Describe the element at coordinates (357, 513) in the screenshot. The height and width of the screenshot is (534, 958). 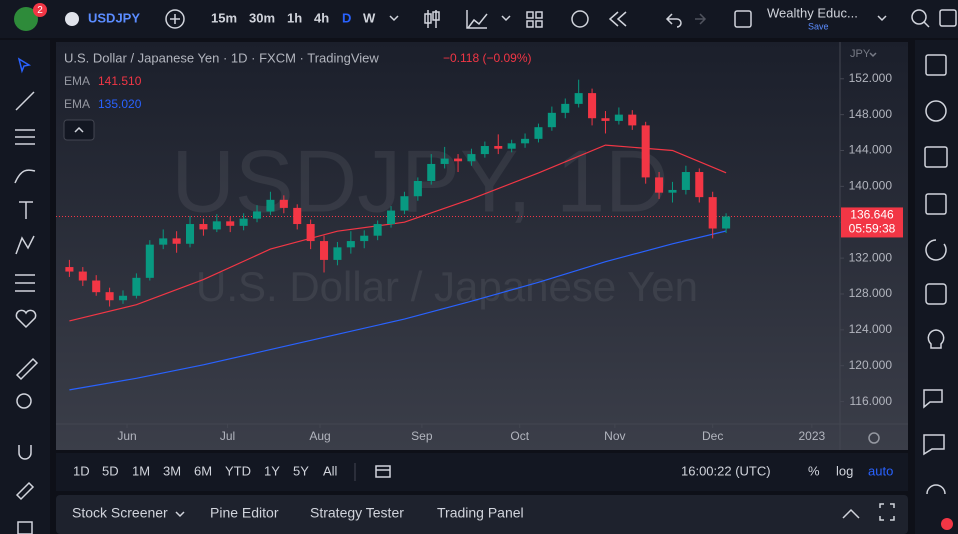
I see `panel-tab: Strategy Tester` at that location.